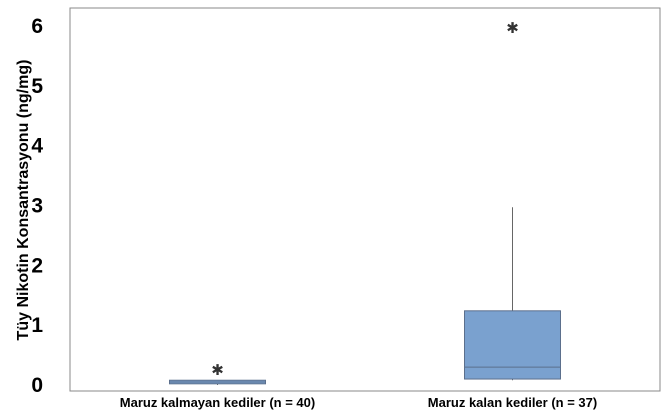 The height and width of the screenshot is (412, 671). Describe the element at coordinates (512, 402) in the screenshot. I see `x-category-label: Maruz kalan kediler (n = 37)` at that location.